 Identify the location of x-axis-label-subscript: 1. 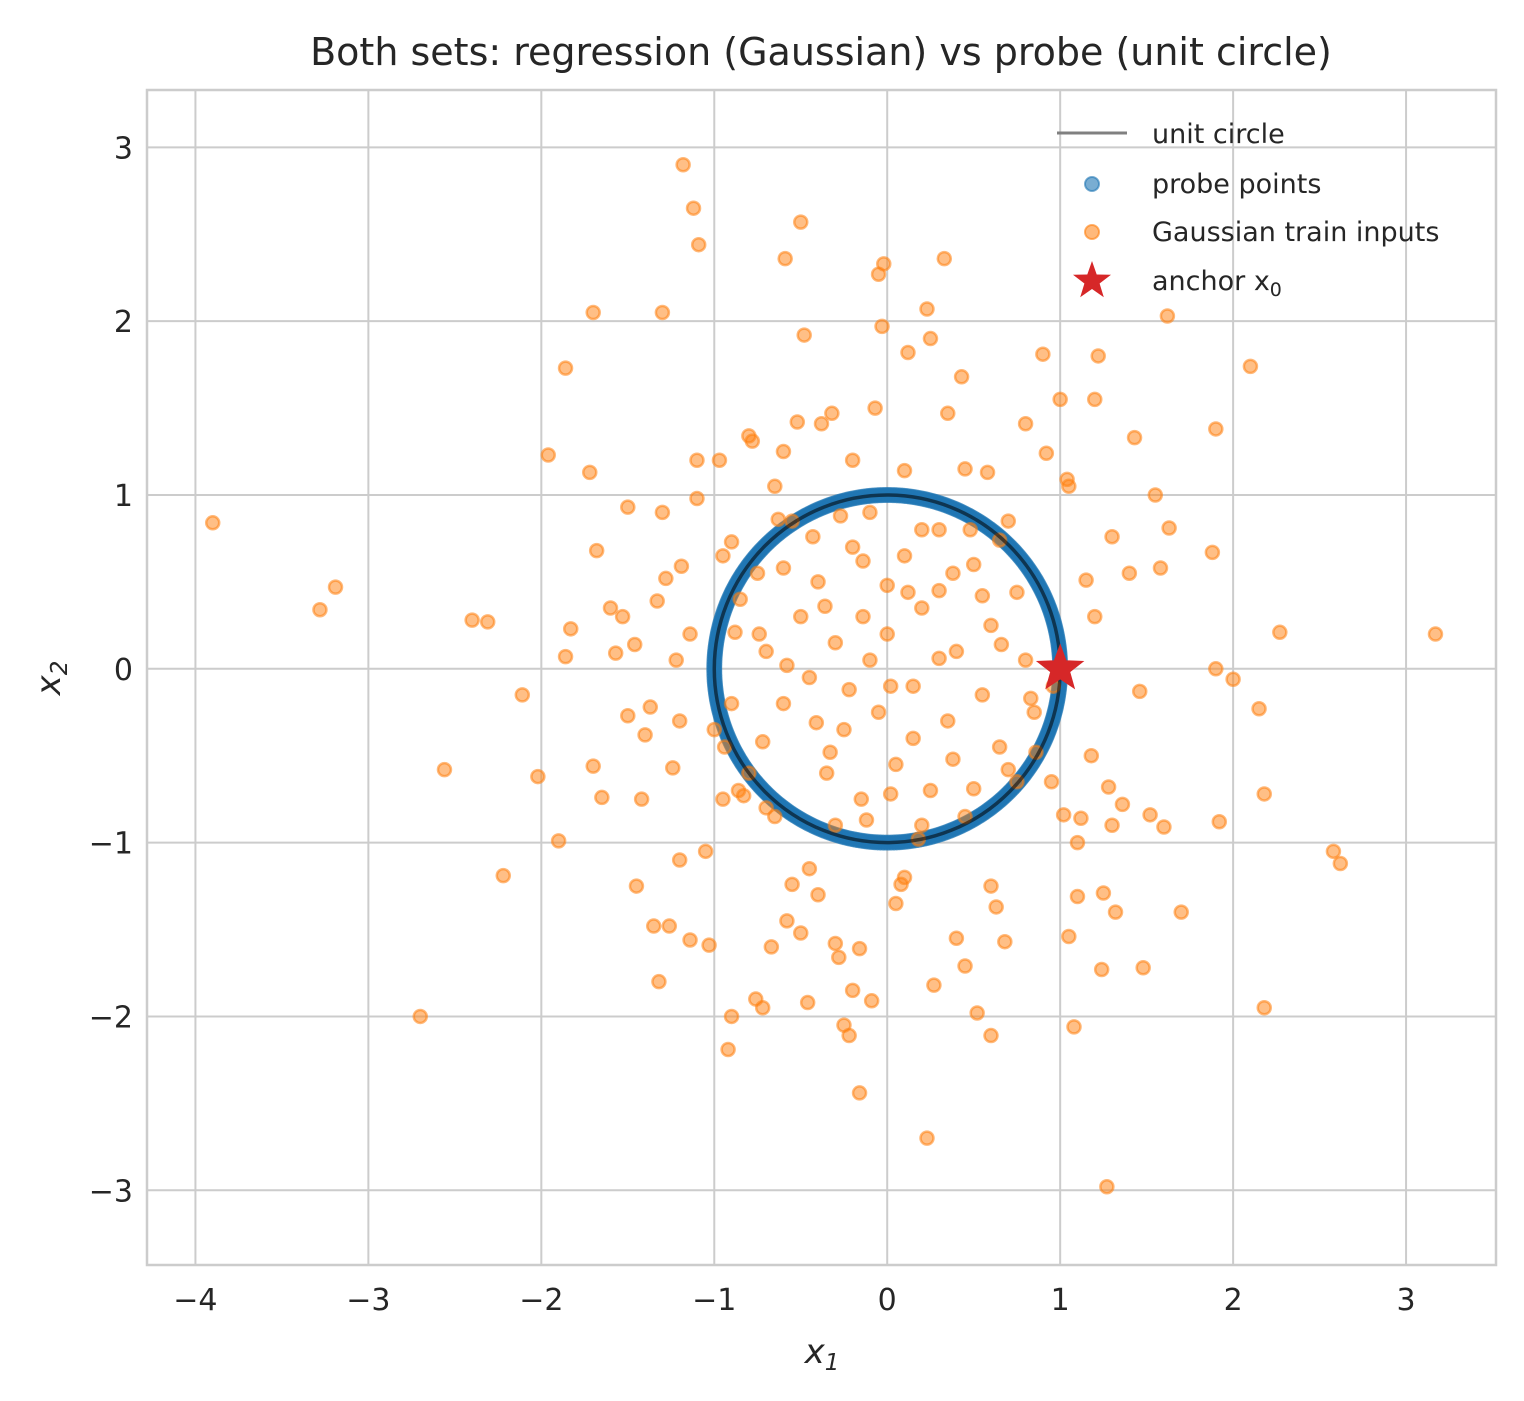
(832, 1363).